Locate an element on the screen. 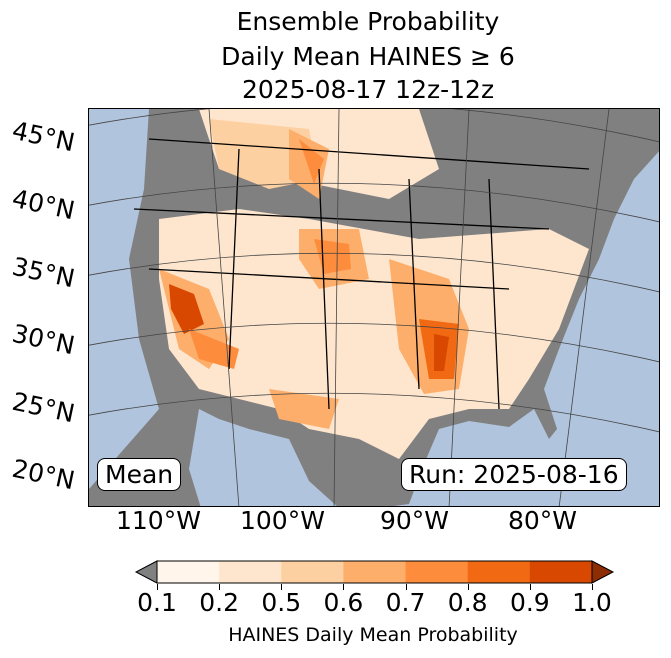 This screenshot has width=671, height=658. lon-label-90: 90°W is located at coordinates (415, 520).